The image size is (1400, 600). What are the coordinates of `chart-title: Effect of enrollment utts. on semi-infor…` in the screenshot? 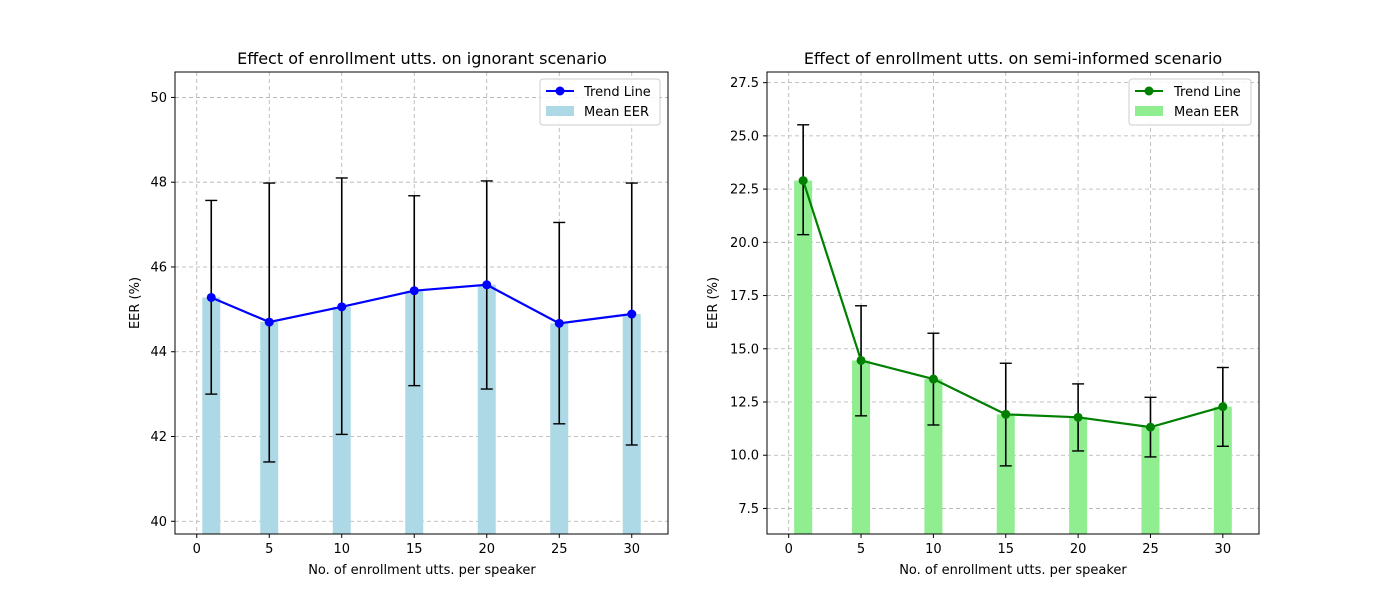 It's located at (1013, 58).